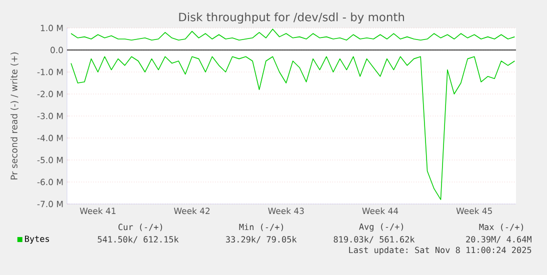 This screenshot has height=275, width=547. What do you see at coordinates (374, 240) in the screenshot?
I see `text: 819.03k/ 561.62k` at bounding box center [374, 240].